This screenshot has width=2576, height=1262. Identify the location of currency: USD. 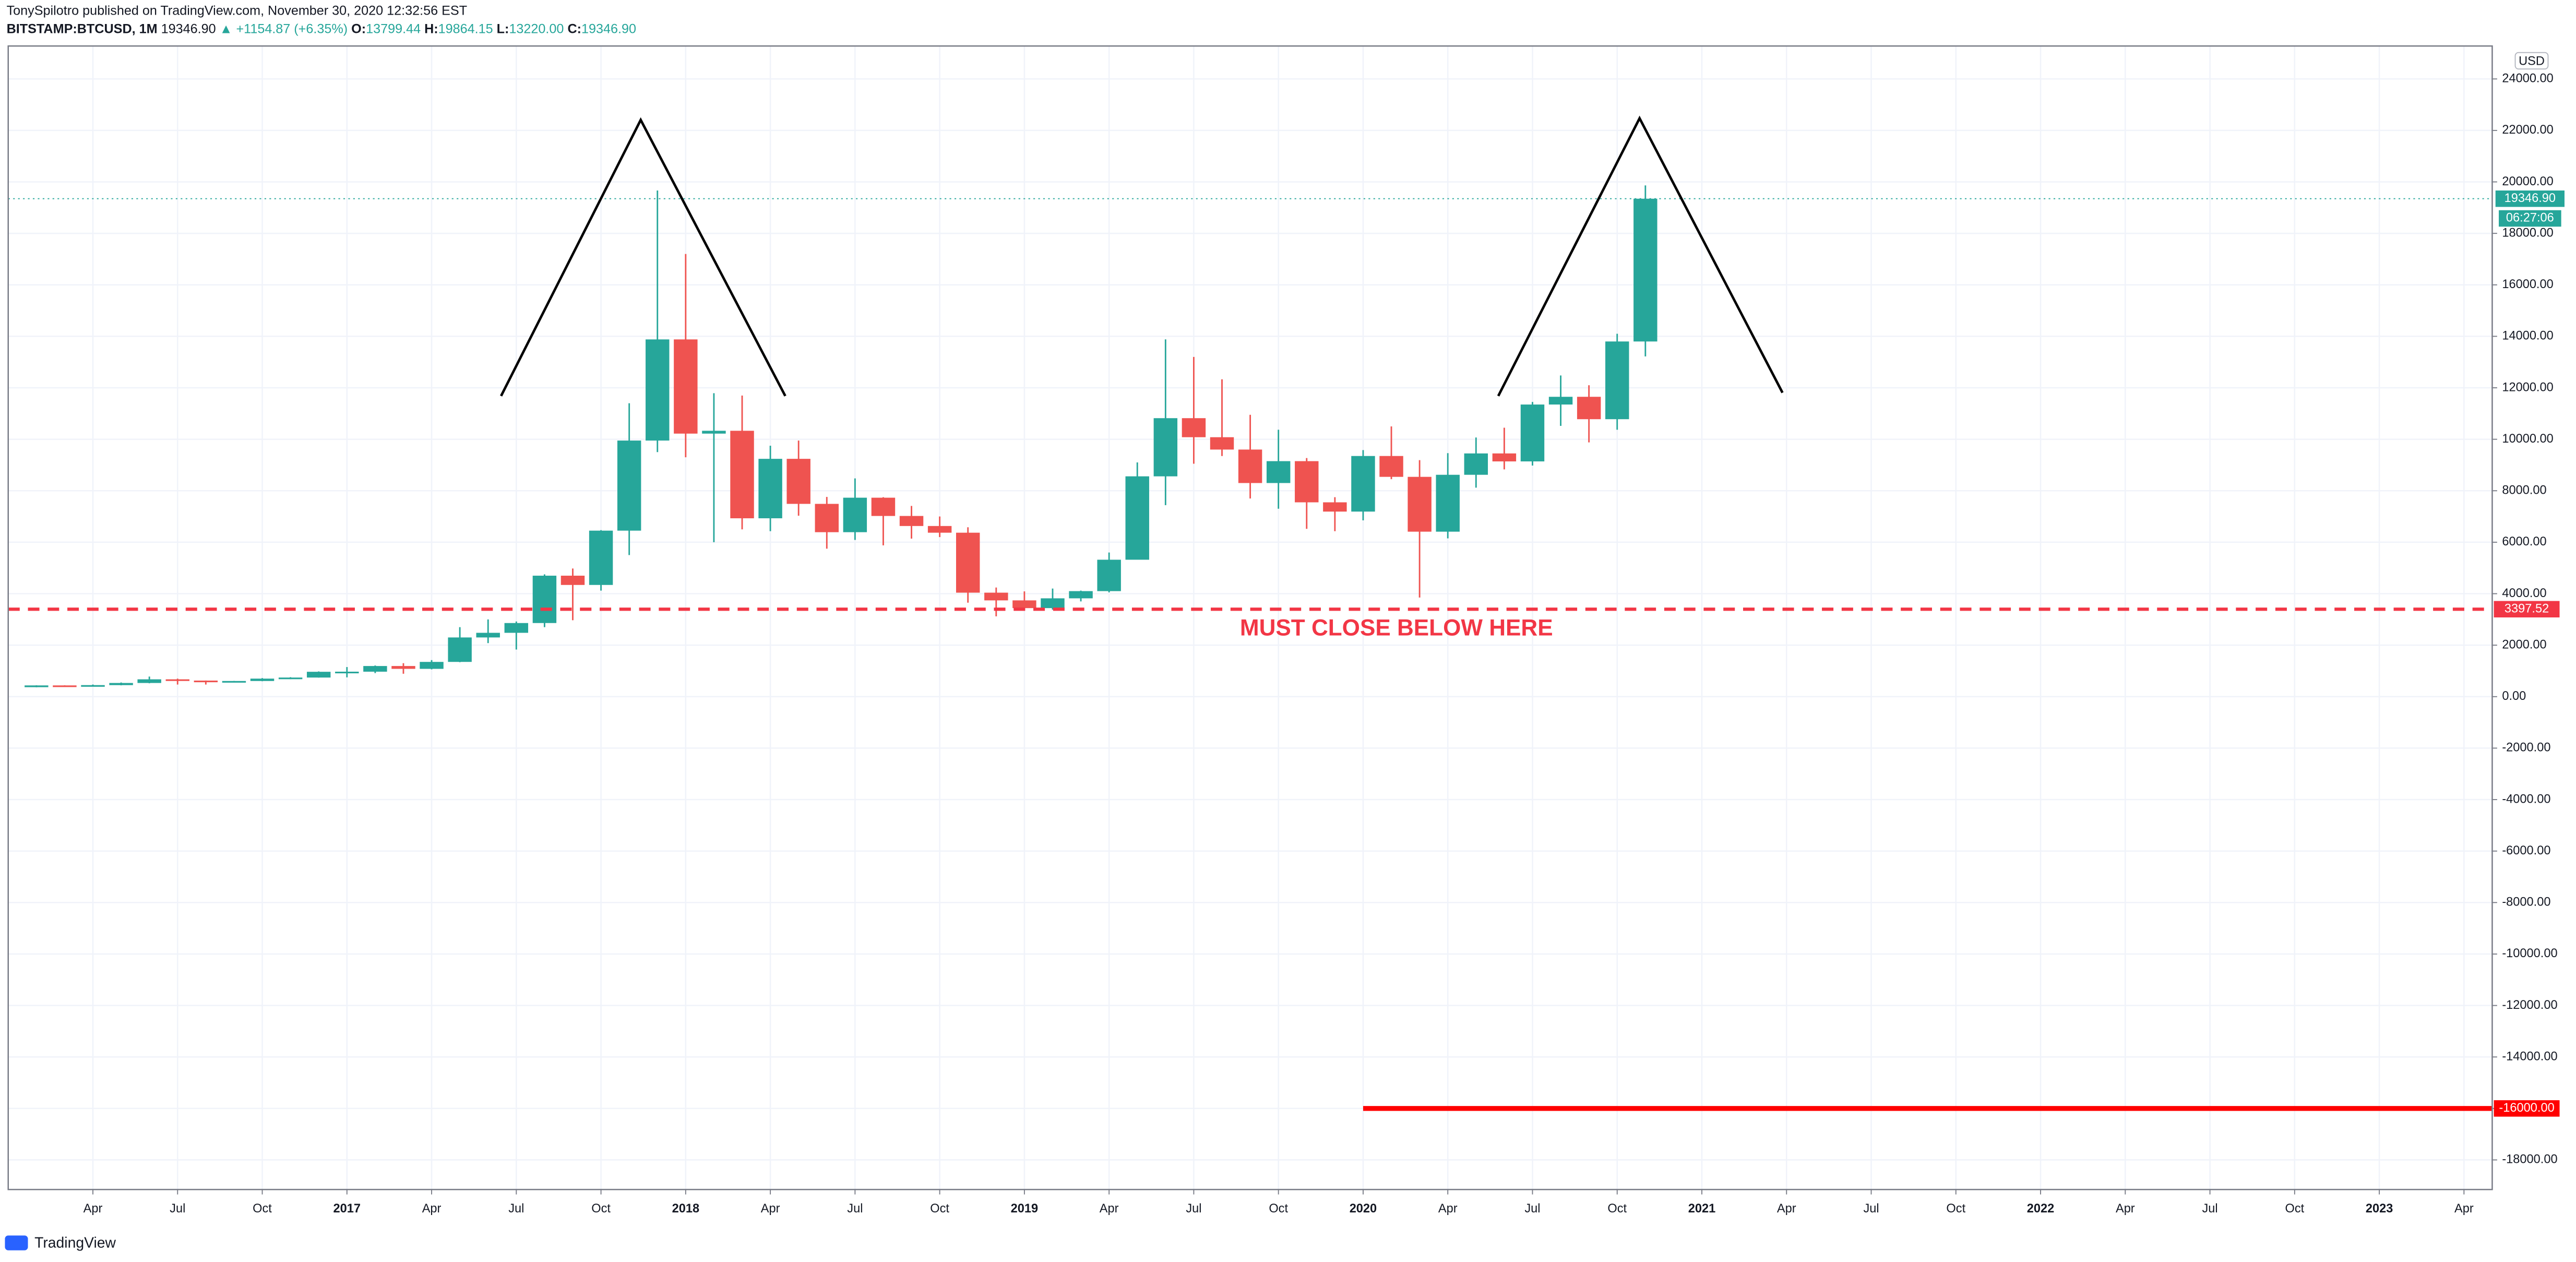
(2532, 61).